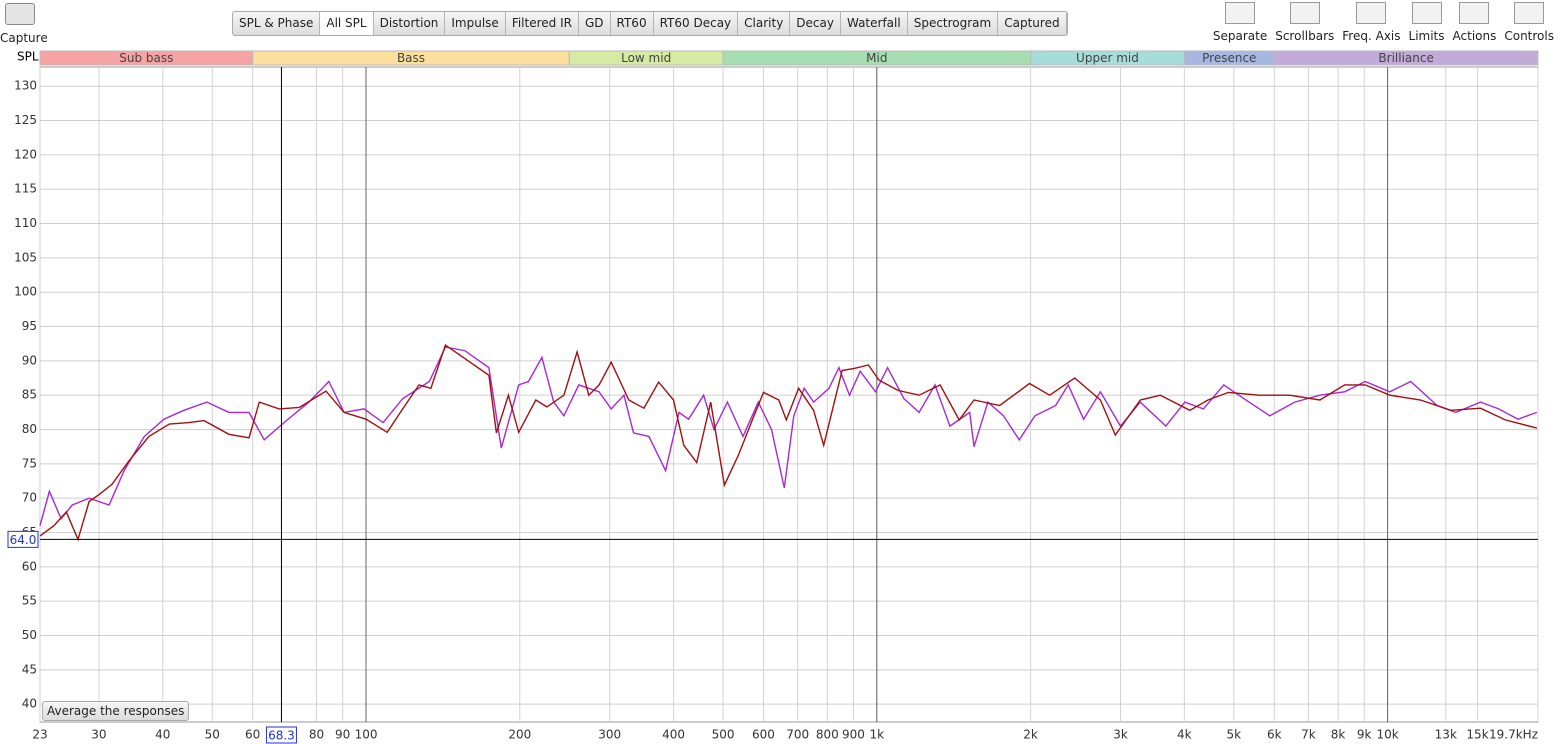 The height and width of the screenshot is (744, 1562). What do you see at coordinates (1308, 735) in the screenshot?
I see `x-tick-label: 7k` at bounding box center [1308, 735].